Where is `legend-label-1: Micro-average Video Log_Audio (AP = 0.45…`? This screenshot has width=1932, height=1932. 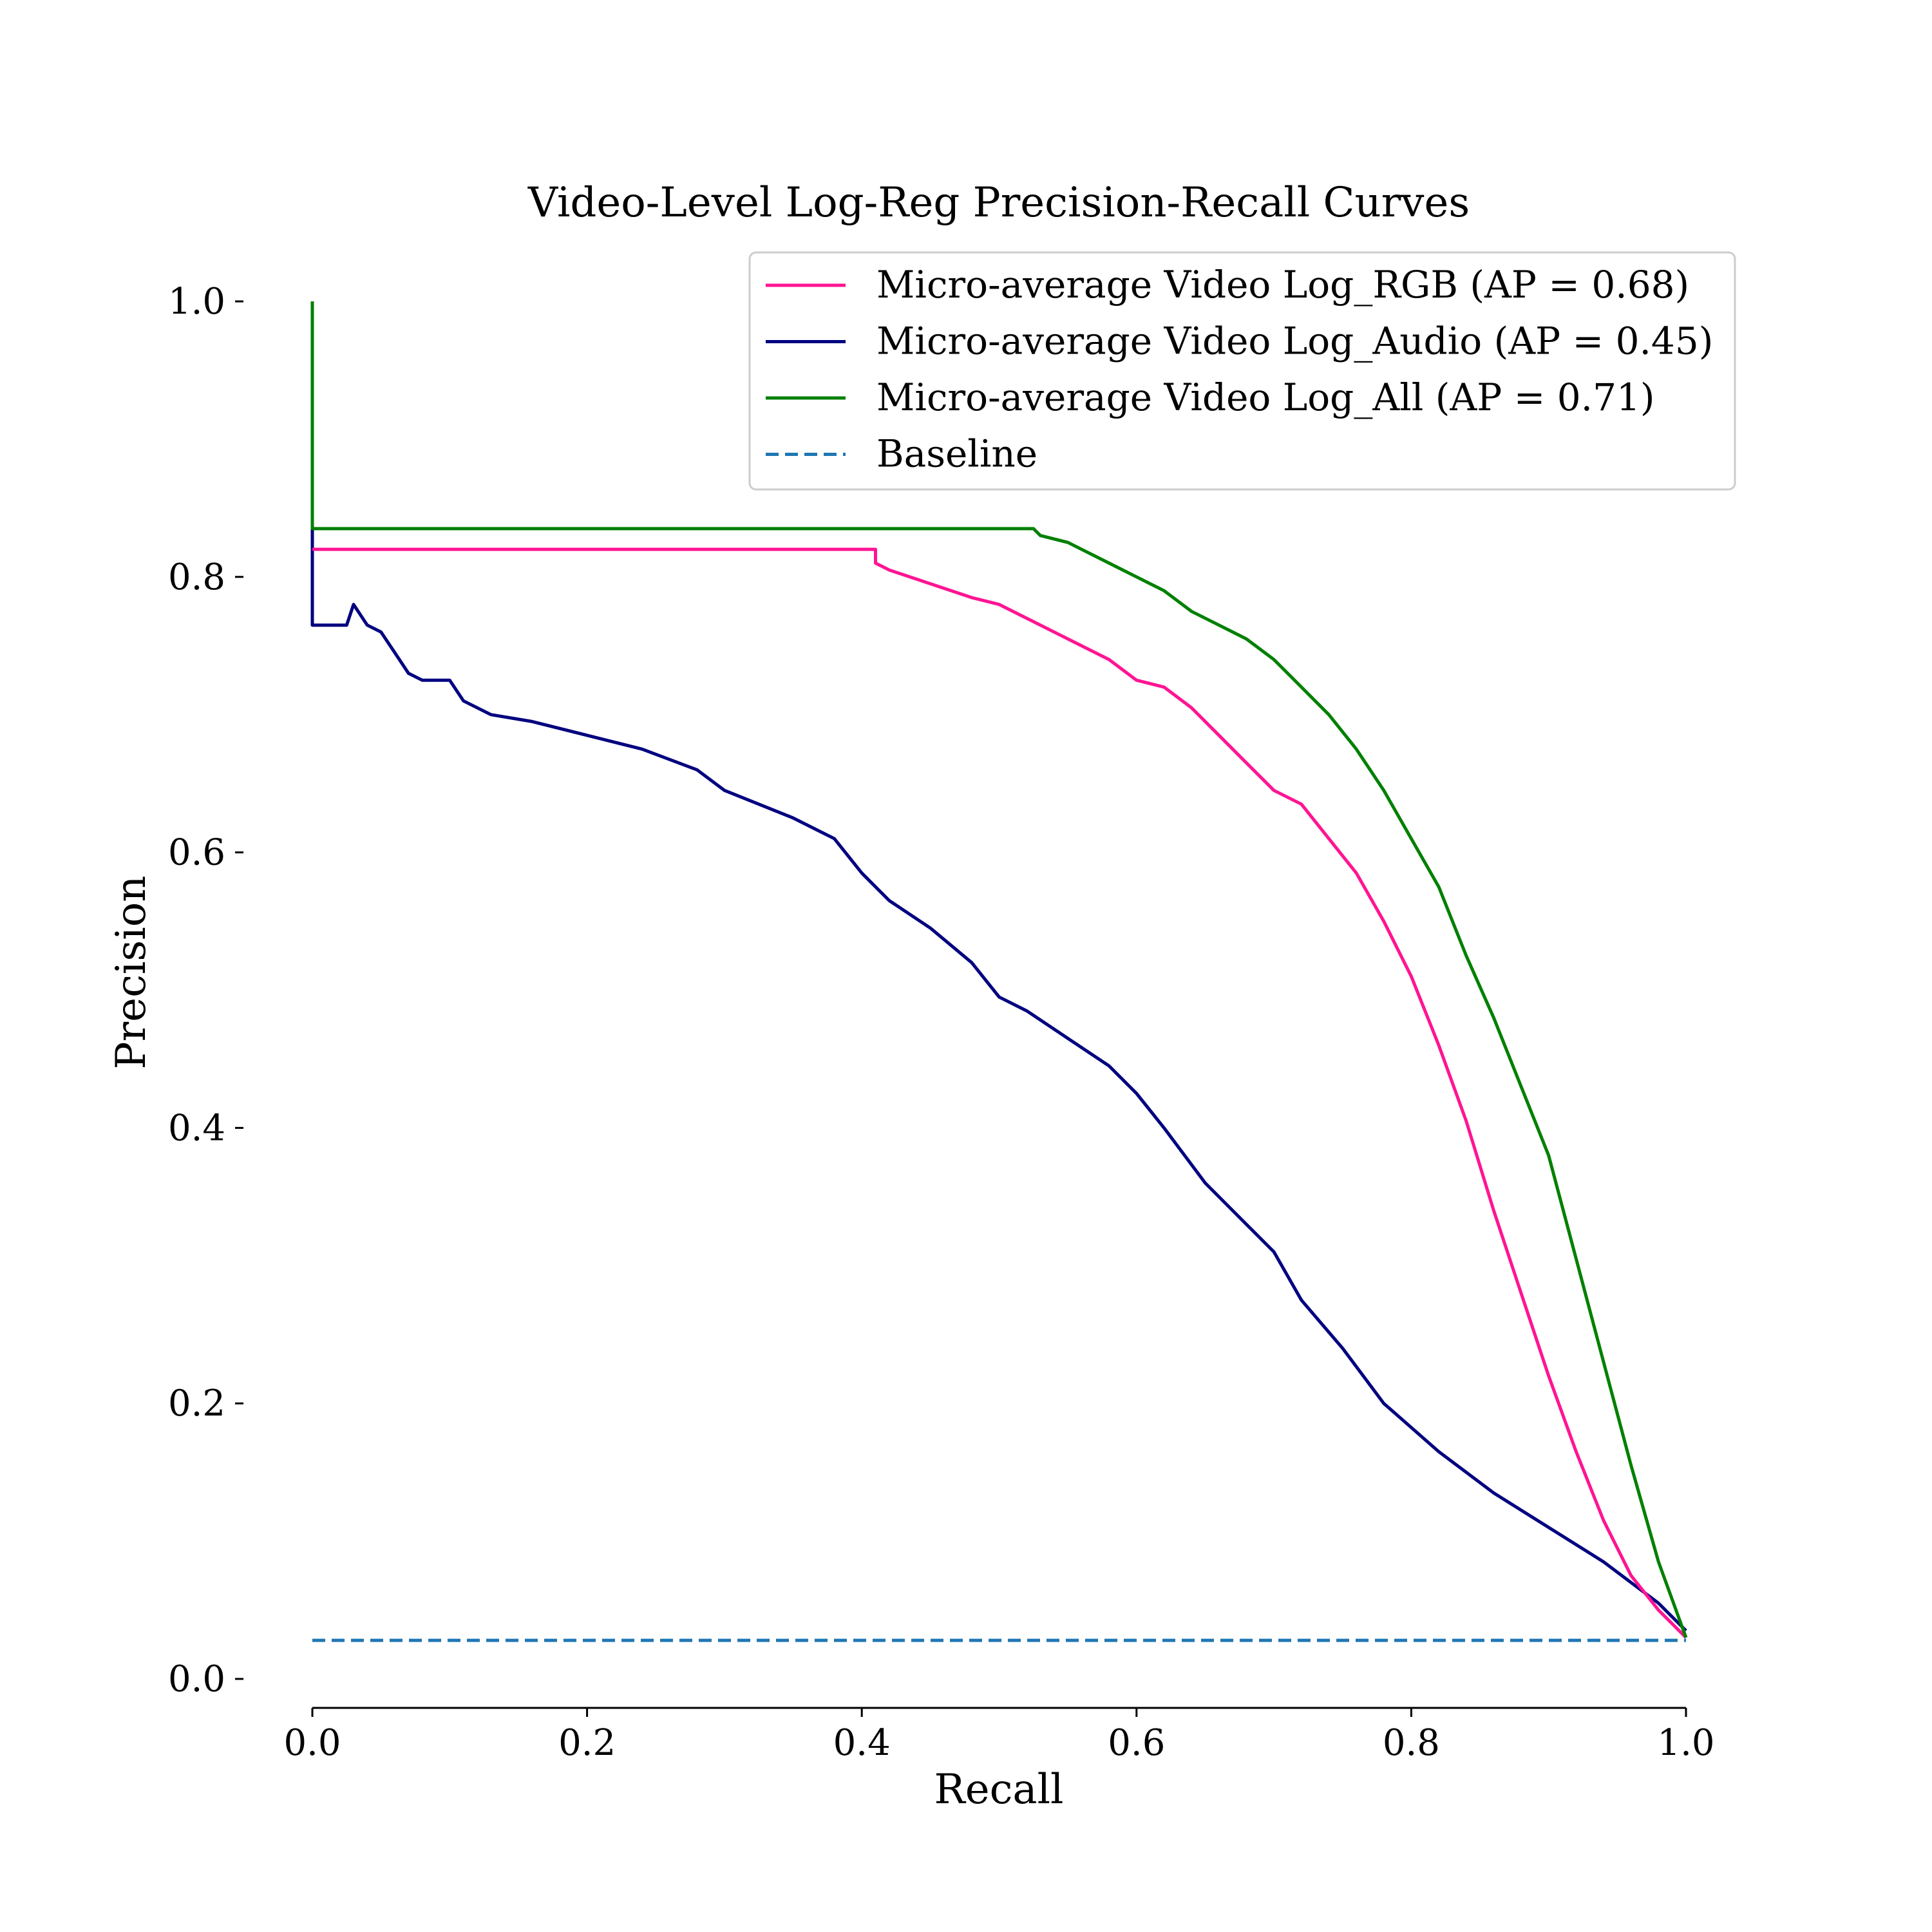
legend-label-1: Micro-average Video Log_Audio (AP = 0.45… is located at coordinates (1294, 341).